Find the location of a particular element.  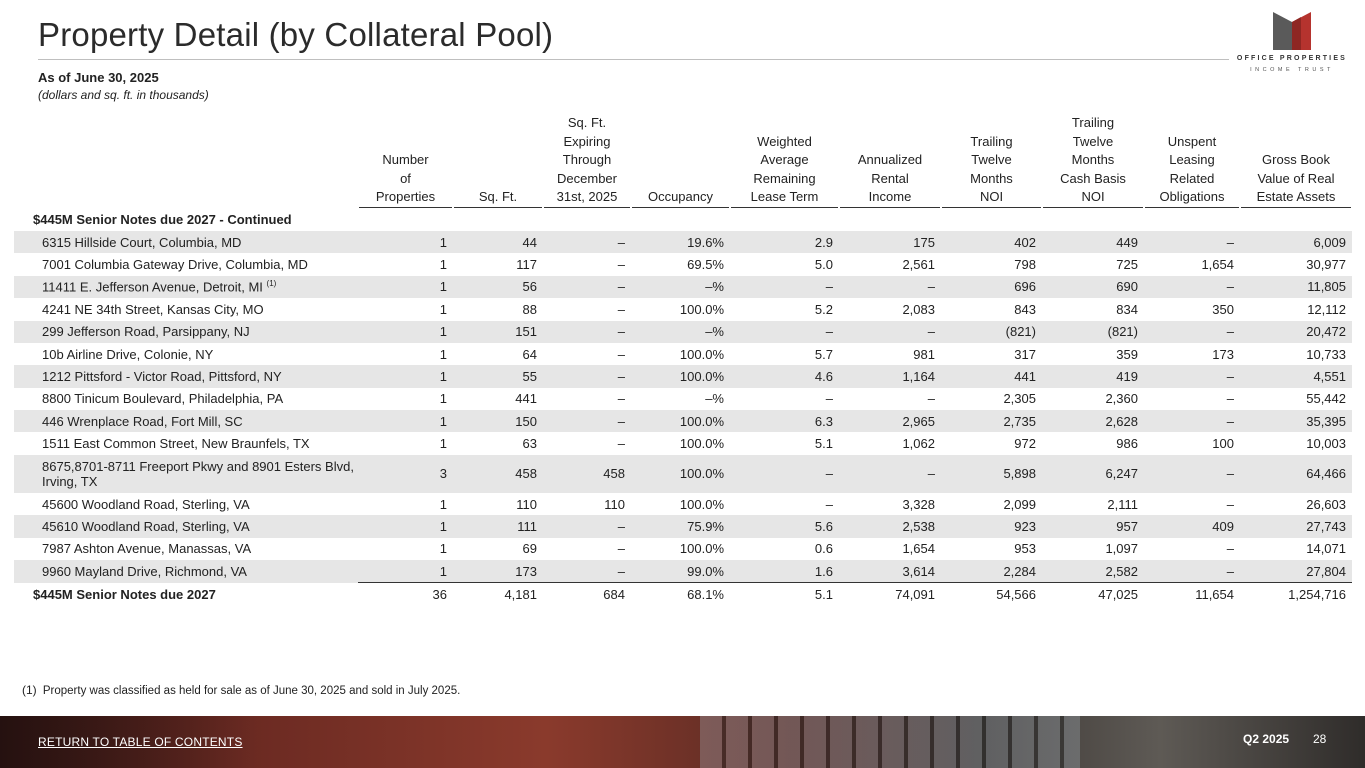

column-header: Occupancy is located at coordinates (680, 161).